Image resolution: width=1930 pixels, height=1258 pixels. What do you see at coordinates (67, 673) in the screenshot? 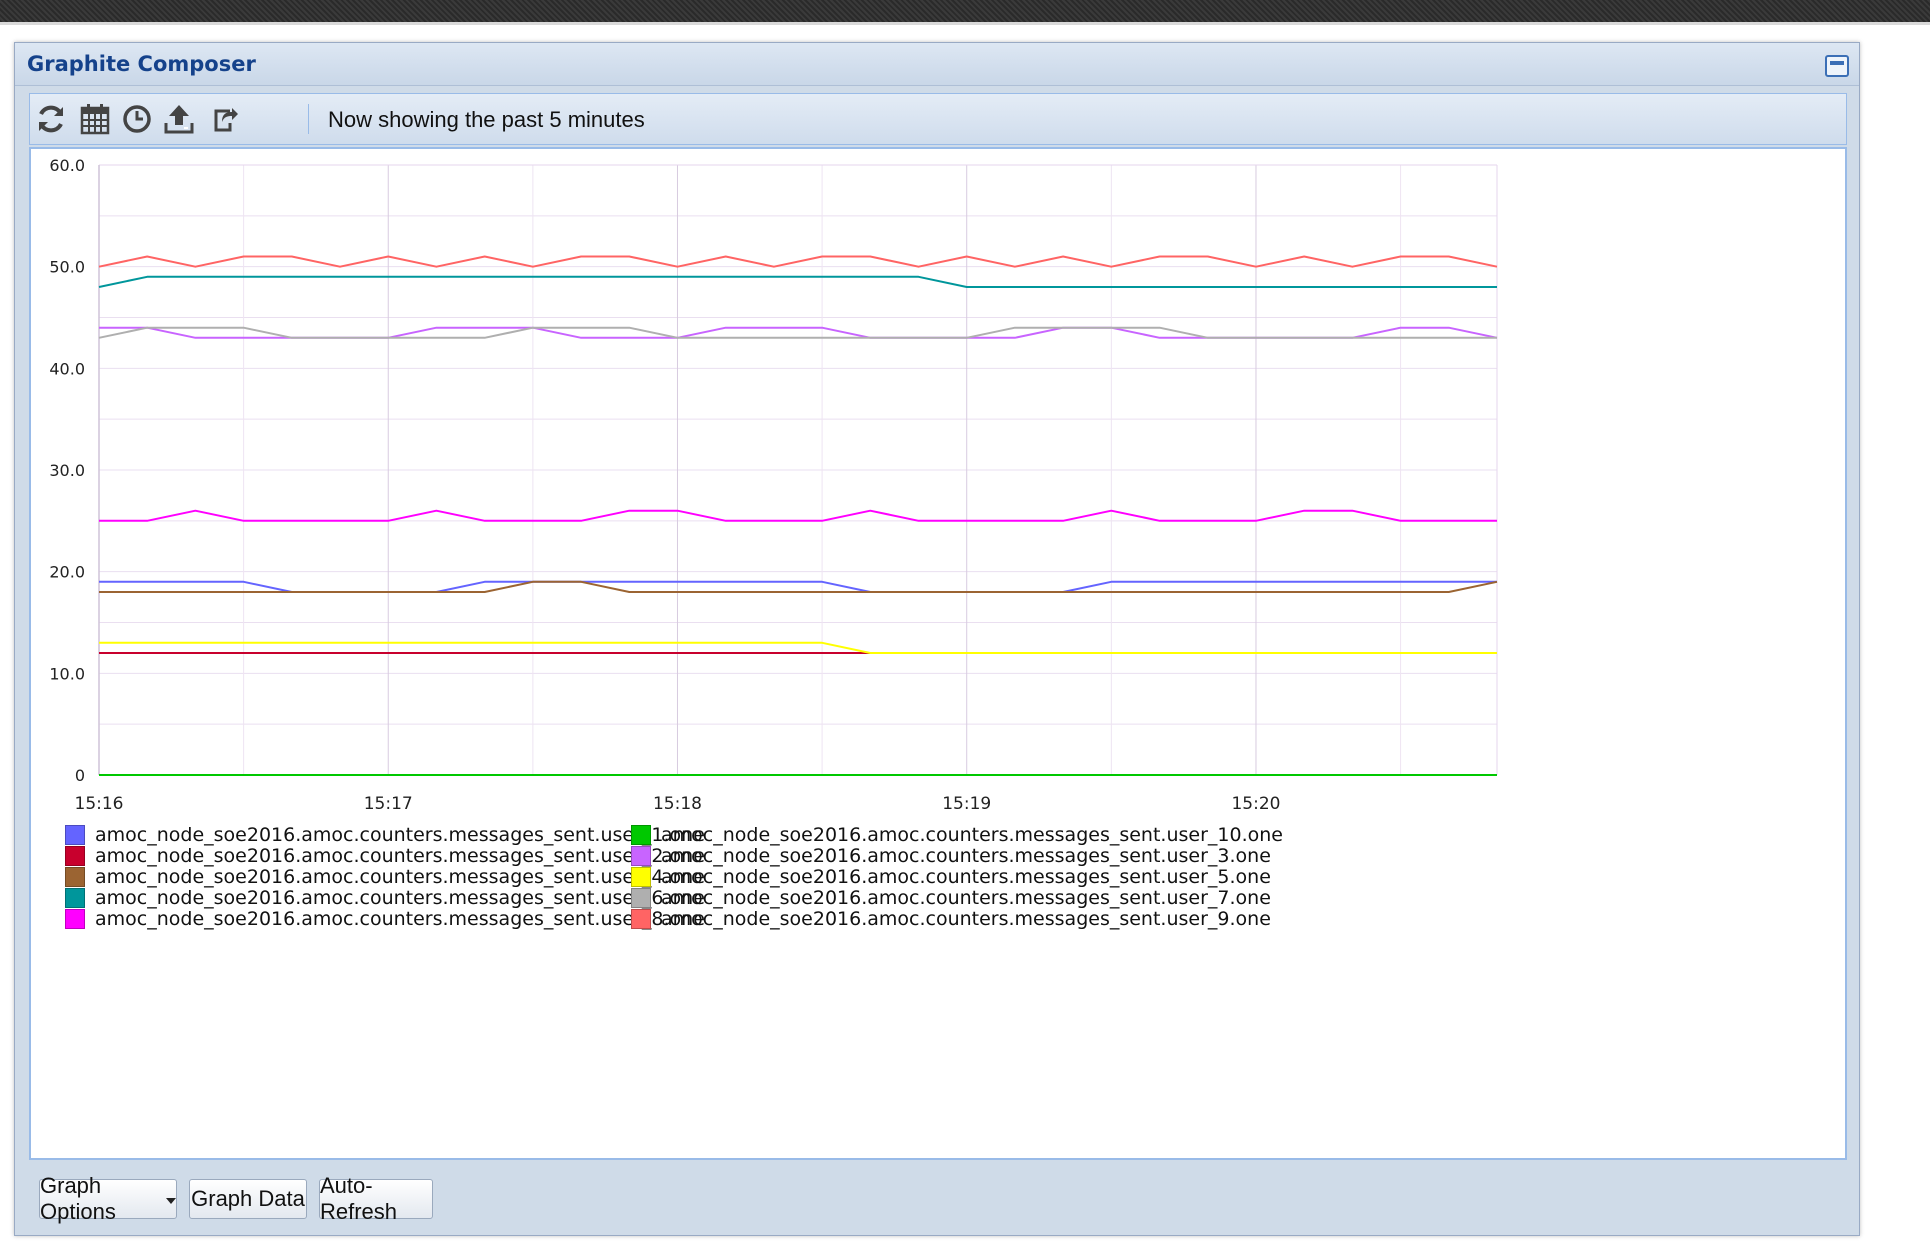
I see `y-tick-label: 10.0` at bounding box center [67, 673].